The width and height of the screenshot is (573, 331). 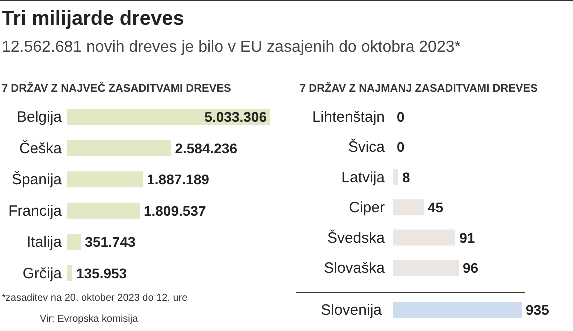 I want to click on data-label: 91, so click(x=468, y=238).